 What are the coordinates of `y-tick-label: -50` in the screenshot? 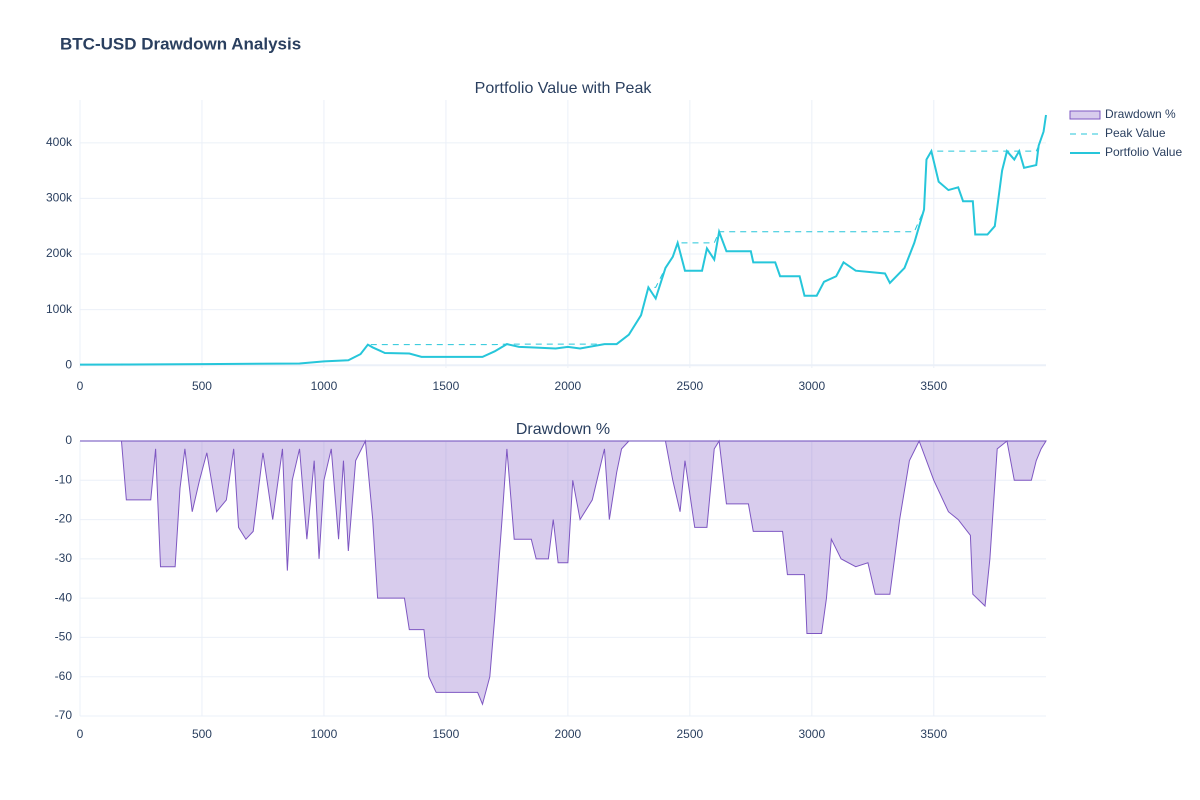 It's located at (64, 637).